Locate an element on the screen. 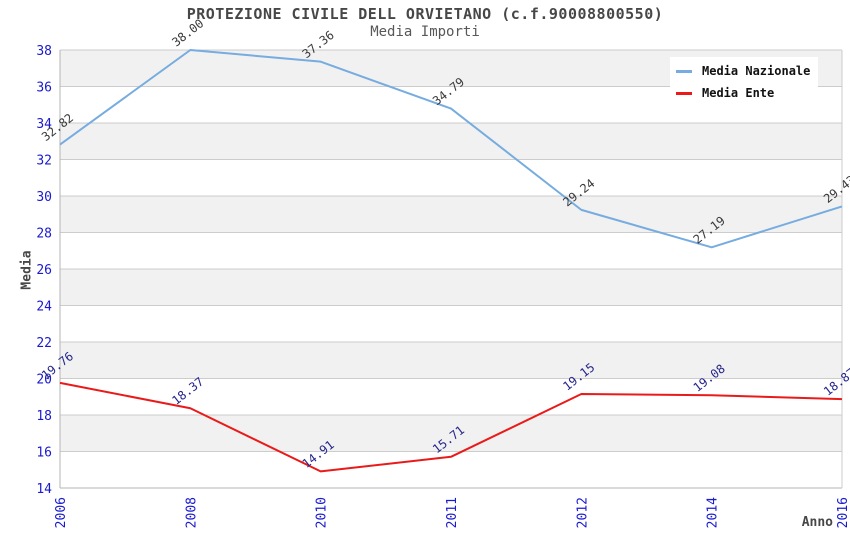  x-tick-label: 2006 is located at coordinates (61, 512).